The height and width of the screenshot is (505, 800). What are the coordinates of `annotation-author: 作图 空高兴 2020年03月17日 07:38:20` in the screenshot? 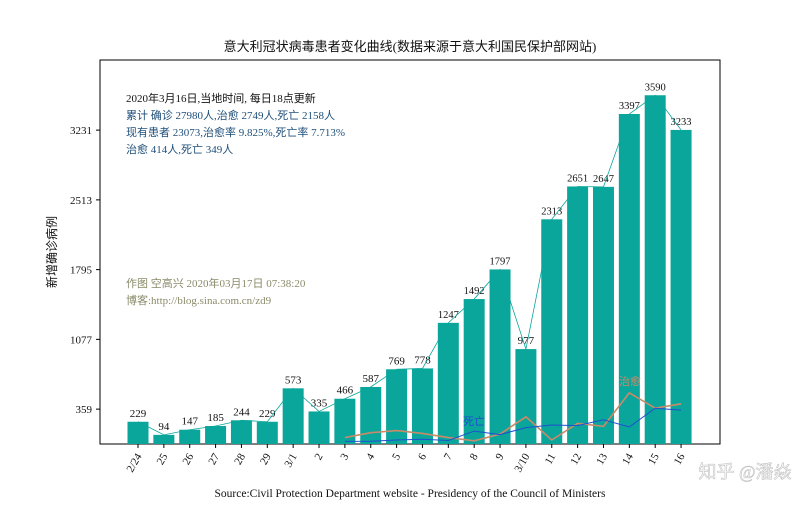 It's located at (216, 283).